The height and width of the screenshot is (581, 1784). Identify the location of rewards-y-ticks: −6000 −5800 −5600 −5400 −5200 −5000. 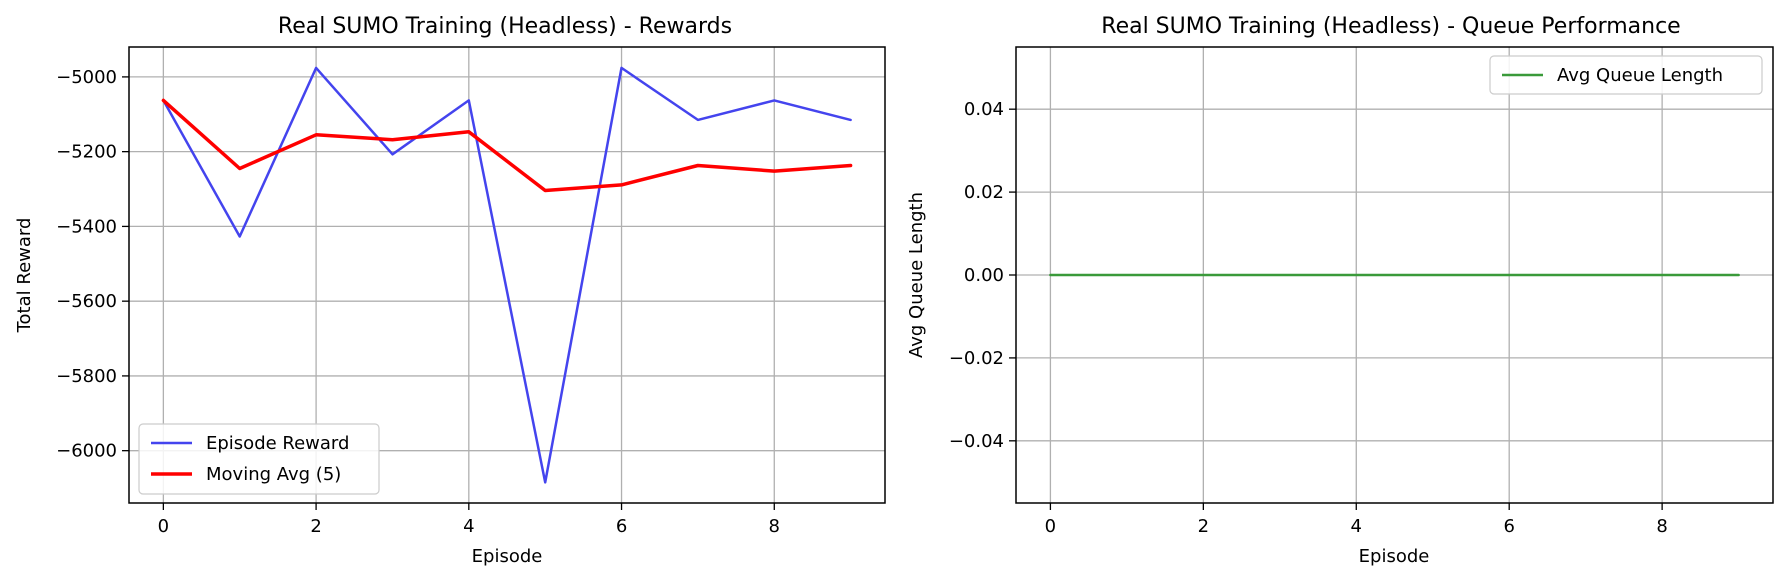
(92, 264).